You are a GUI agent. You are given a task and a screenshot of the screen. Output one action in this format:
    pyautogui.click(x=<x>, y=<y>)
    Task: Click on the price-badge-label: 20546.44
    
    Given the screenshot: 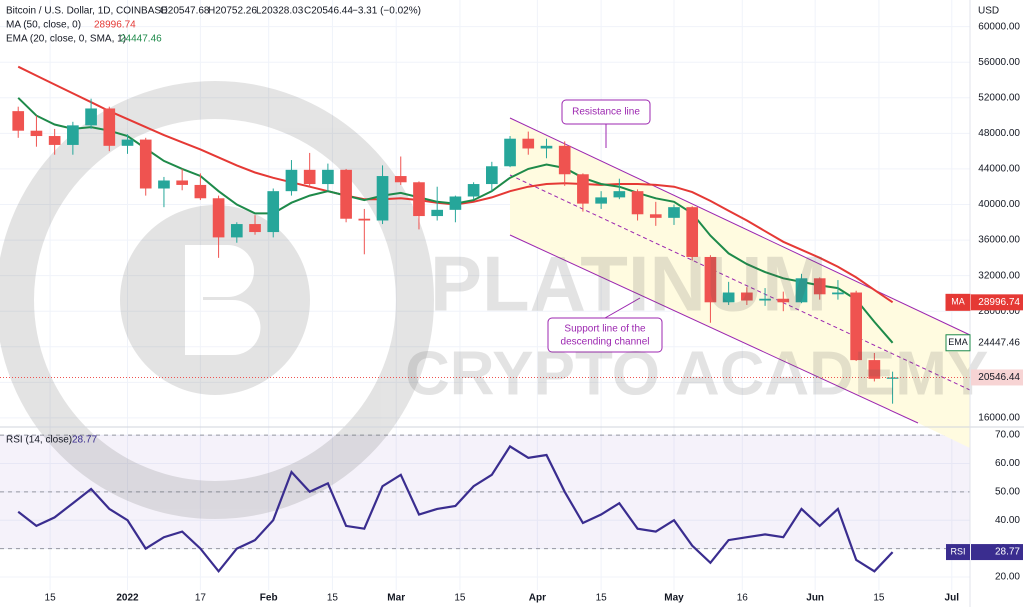 What is the action you would take?
    pyautogui.click(x=999, y=377)
    